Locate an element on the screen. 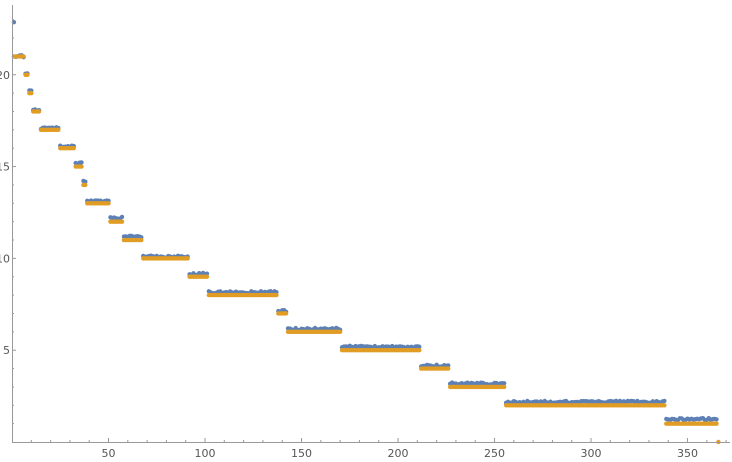  x-tick-label: 100 is located at coordinates (205, 453).